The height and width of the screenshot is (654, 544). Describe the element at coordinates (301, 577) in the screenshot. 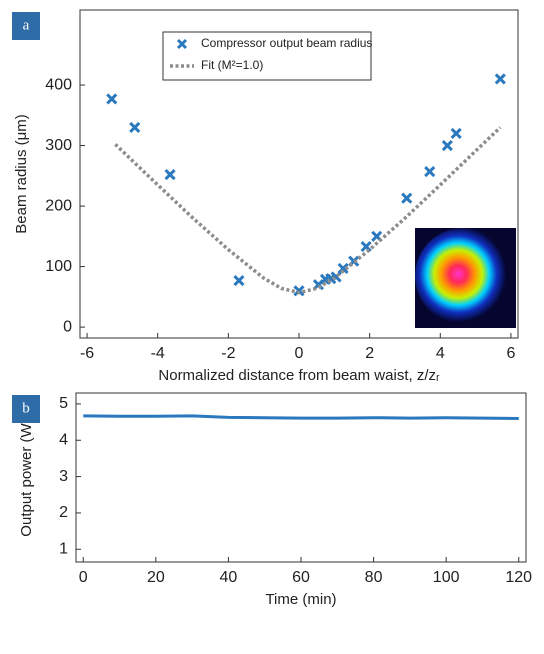

I see `x-tick-label: 60` at that location.